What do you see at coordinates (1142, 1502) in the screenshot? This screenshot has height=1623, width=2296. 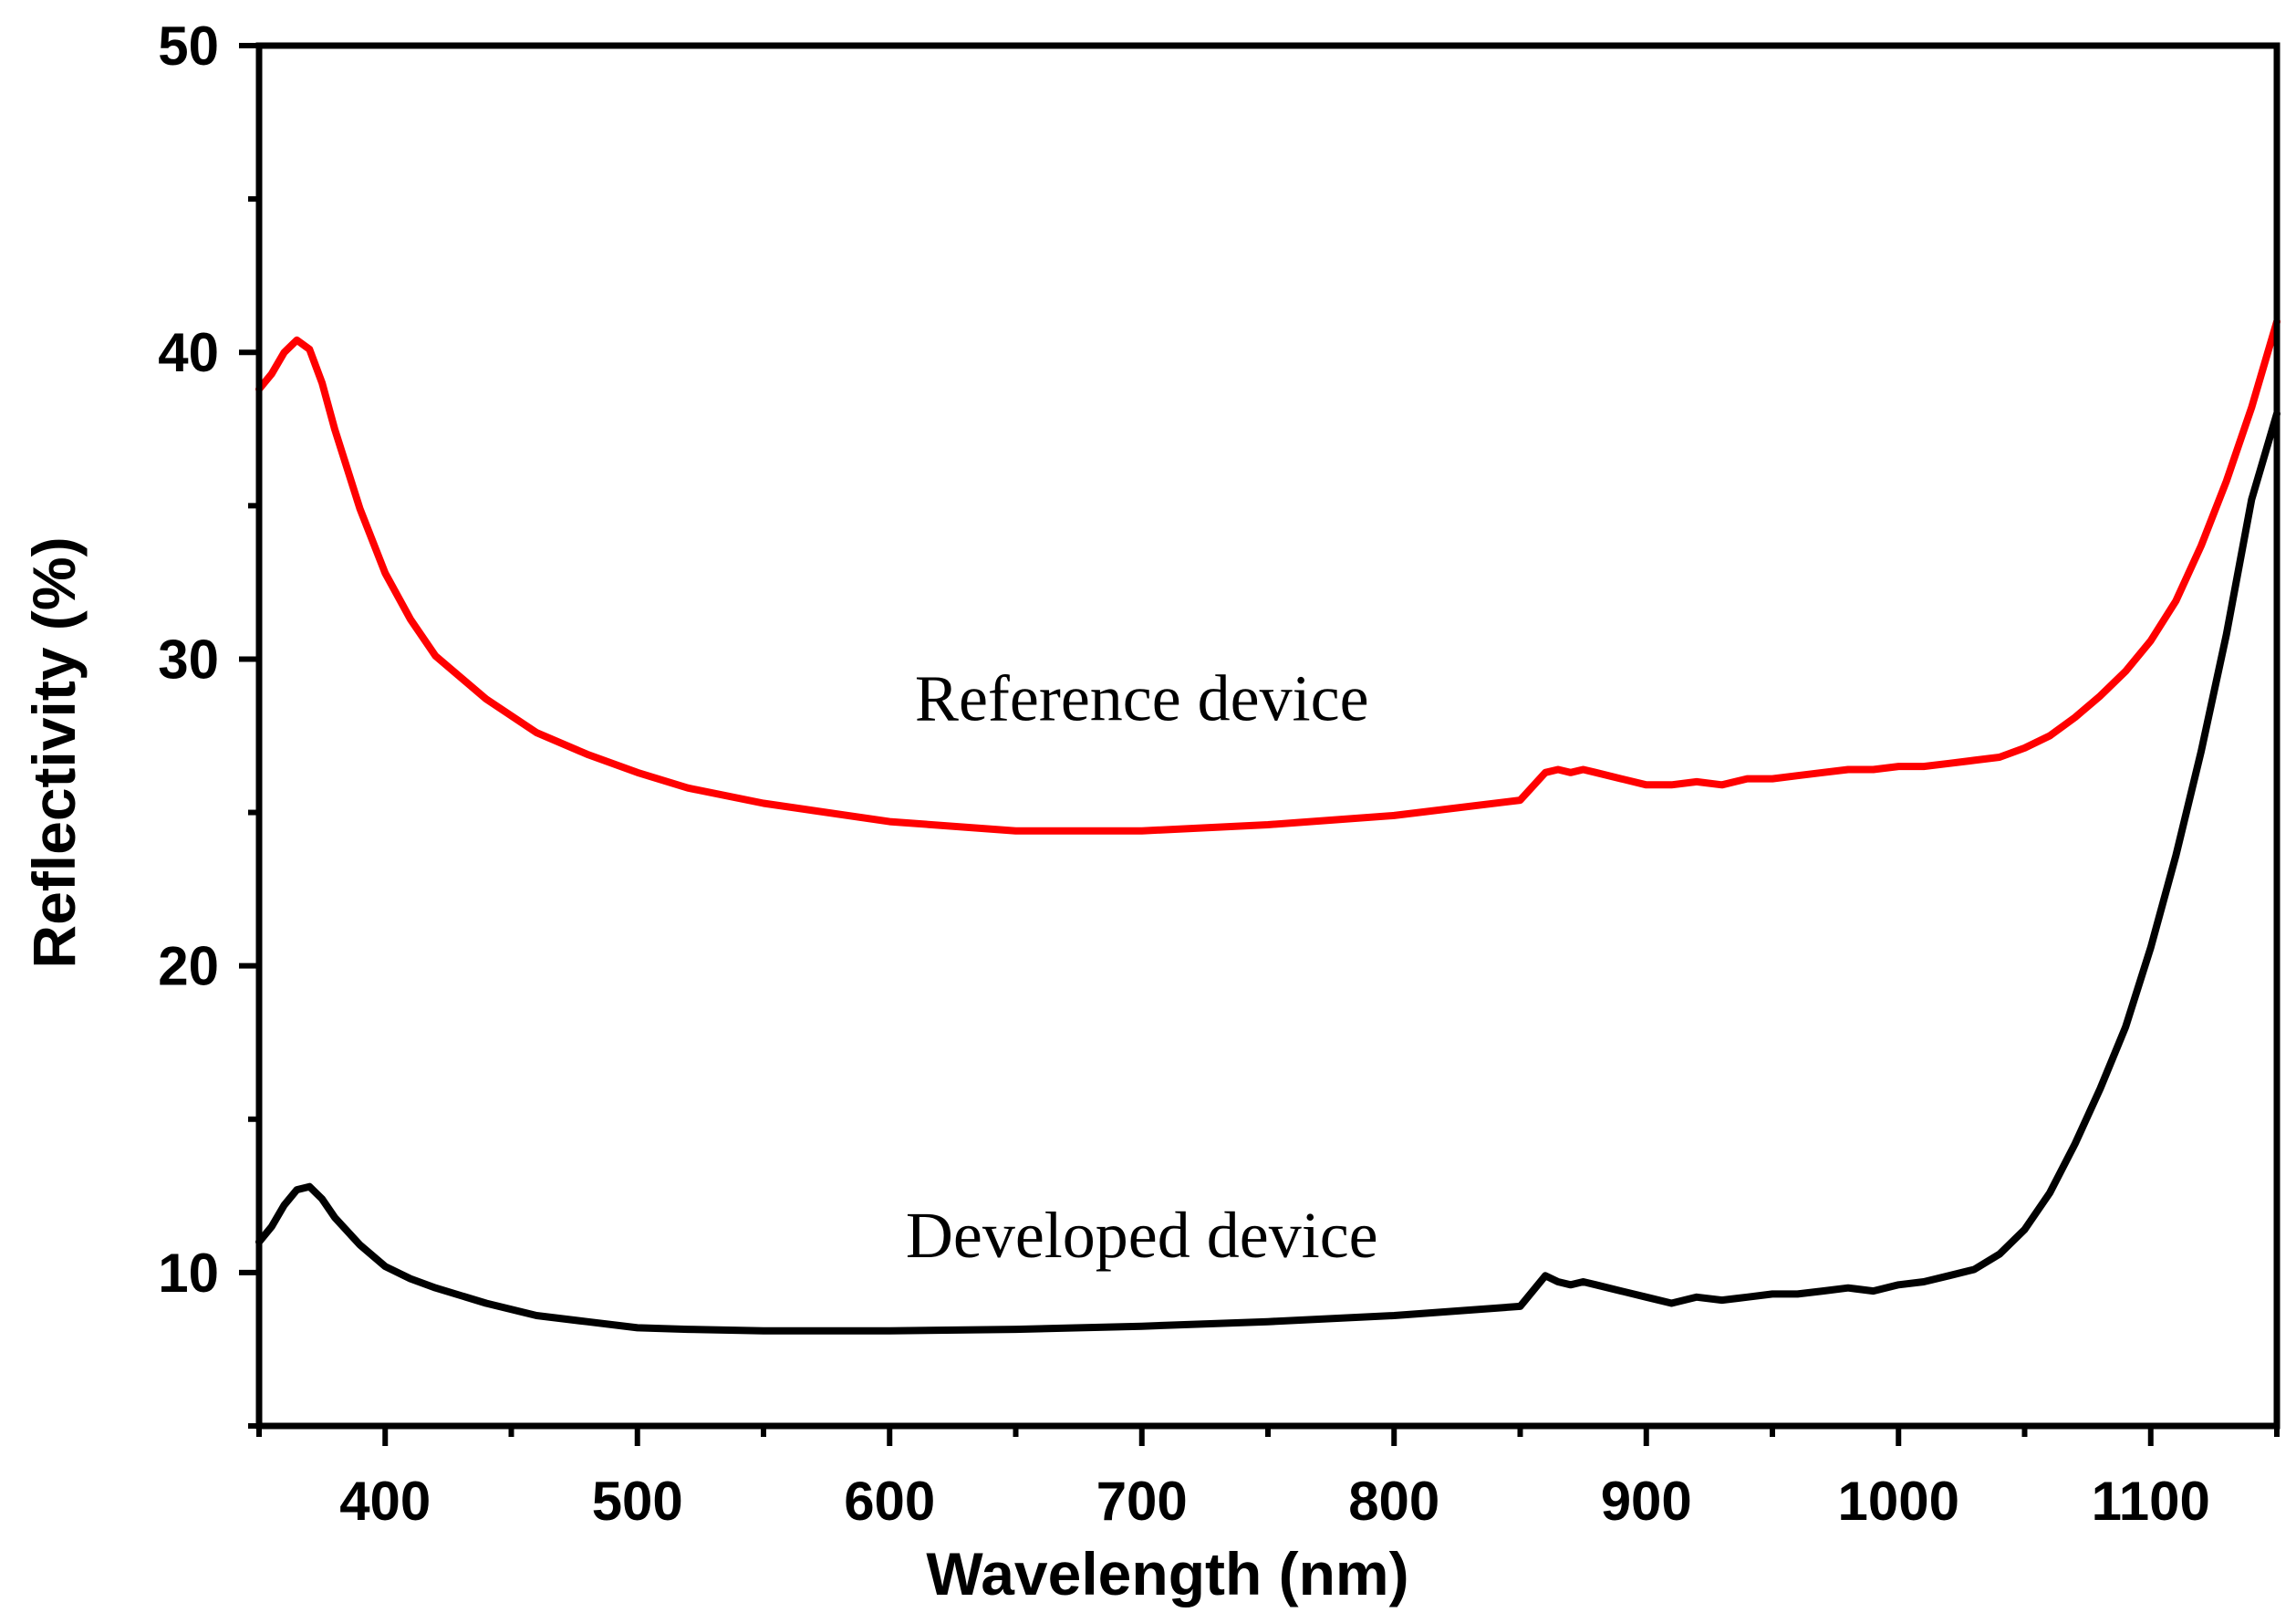 I see `x-tick-label: 700` at bounding box center [1142, 1502].